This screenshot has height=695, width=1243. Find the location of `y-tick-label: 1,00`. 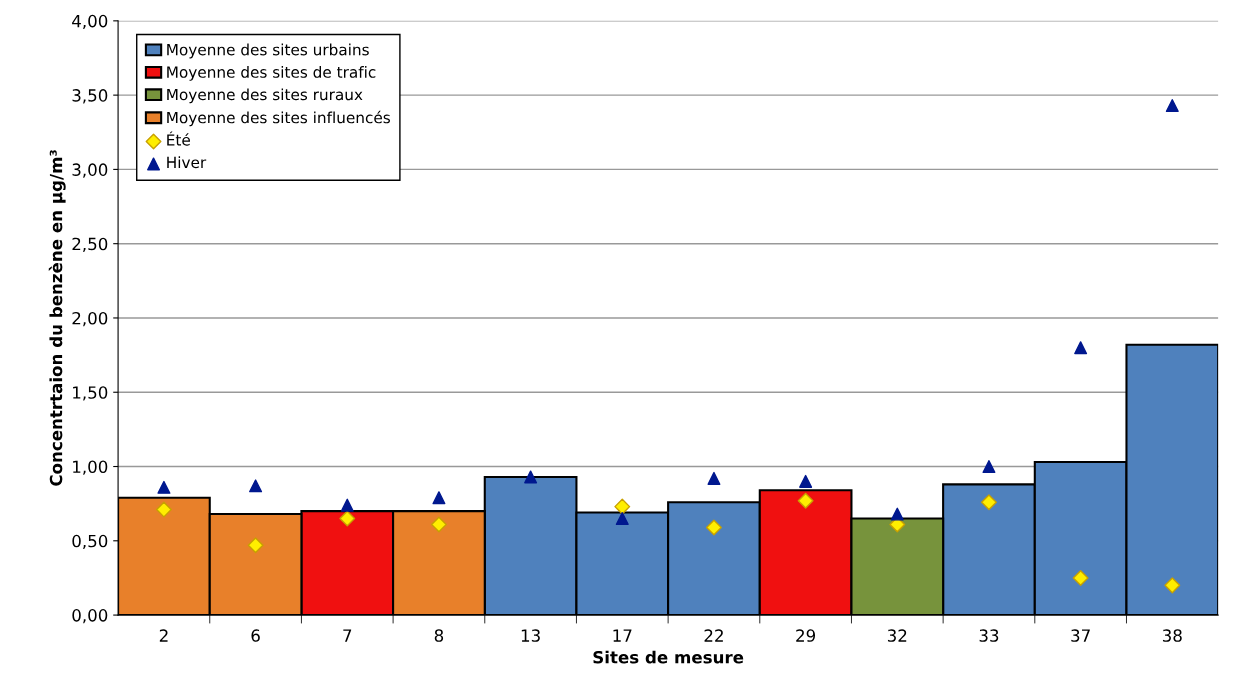

y-tick-label: 1,00 is located at coordinates (90, 467).